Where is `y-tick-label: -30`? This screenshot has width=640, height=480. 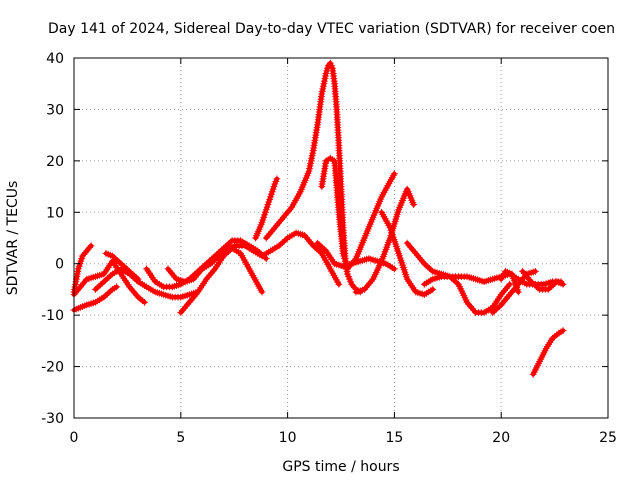
y-tick-label: -30 is located at coordinates (52, 419).